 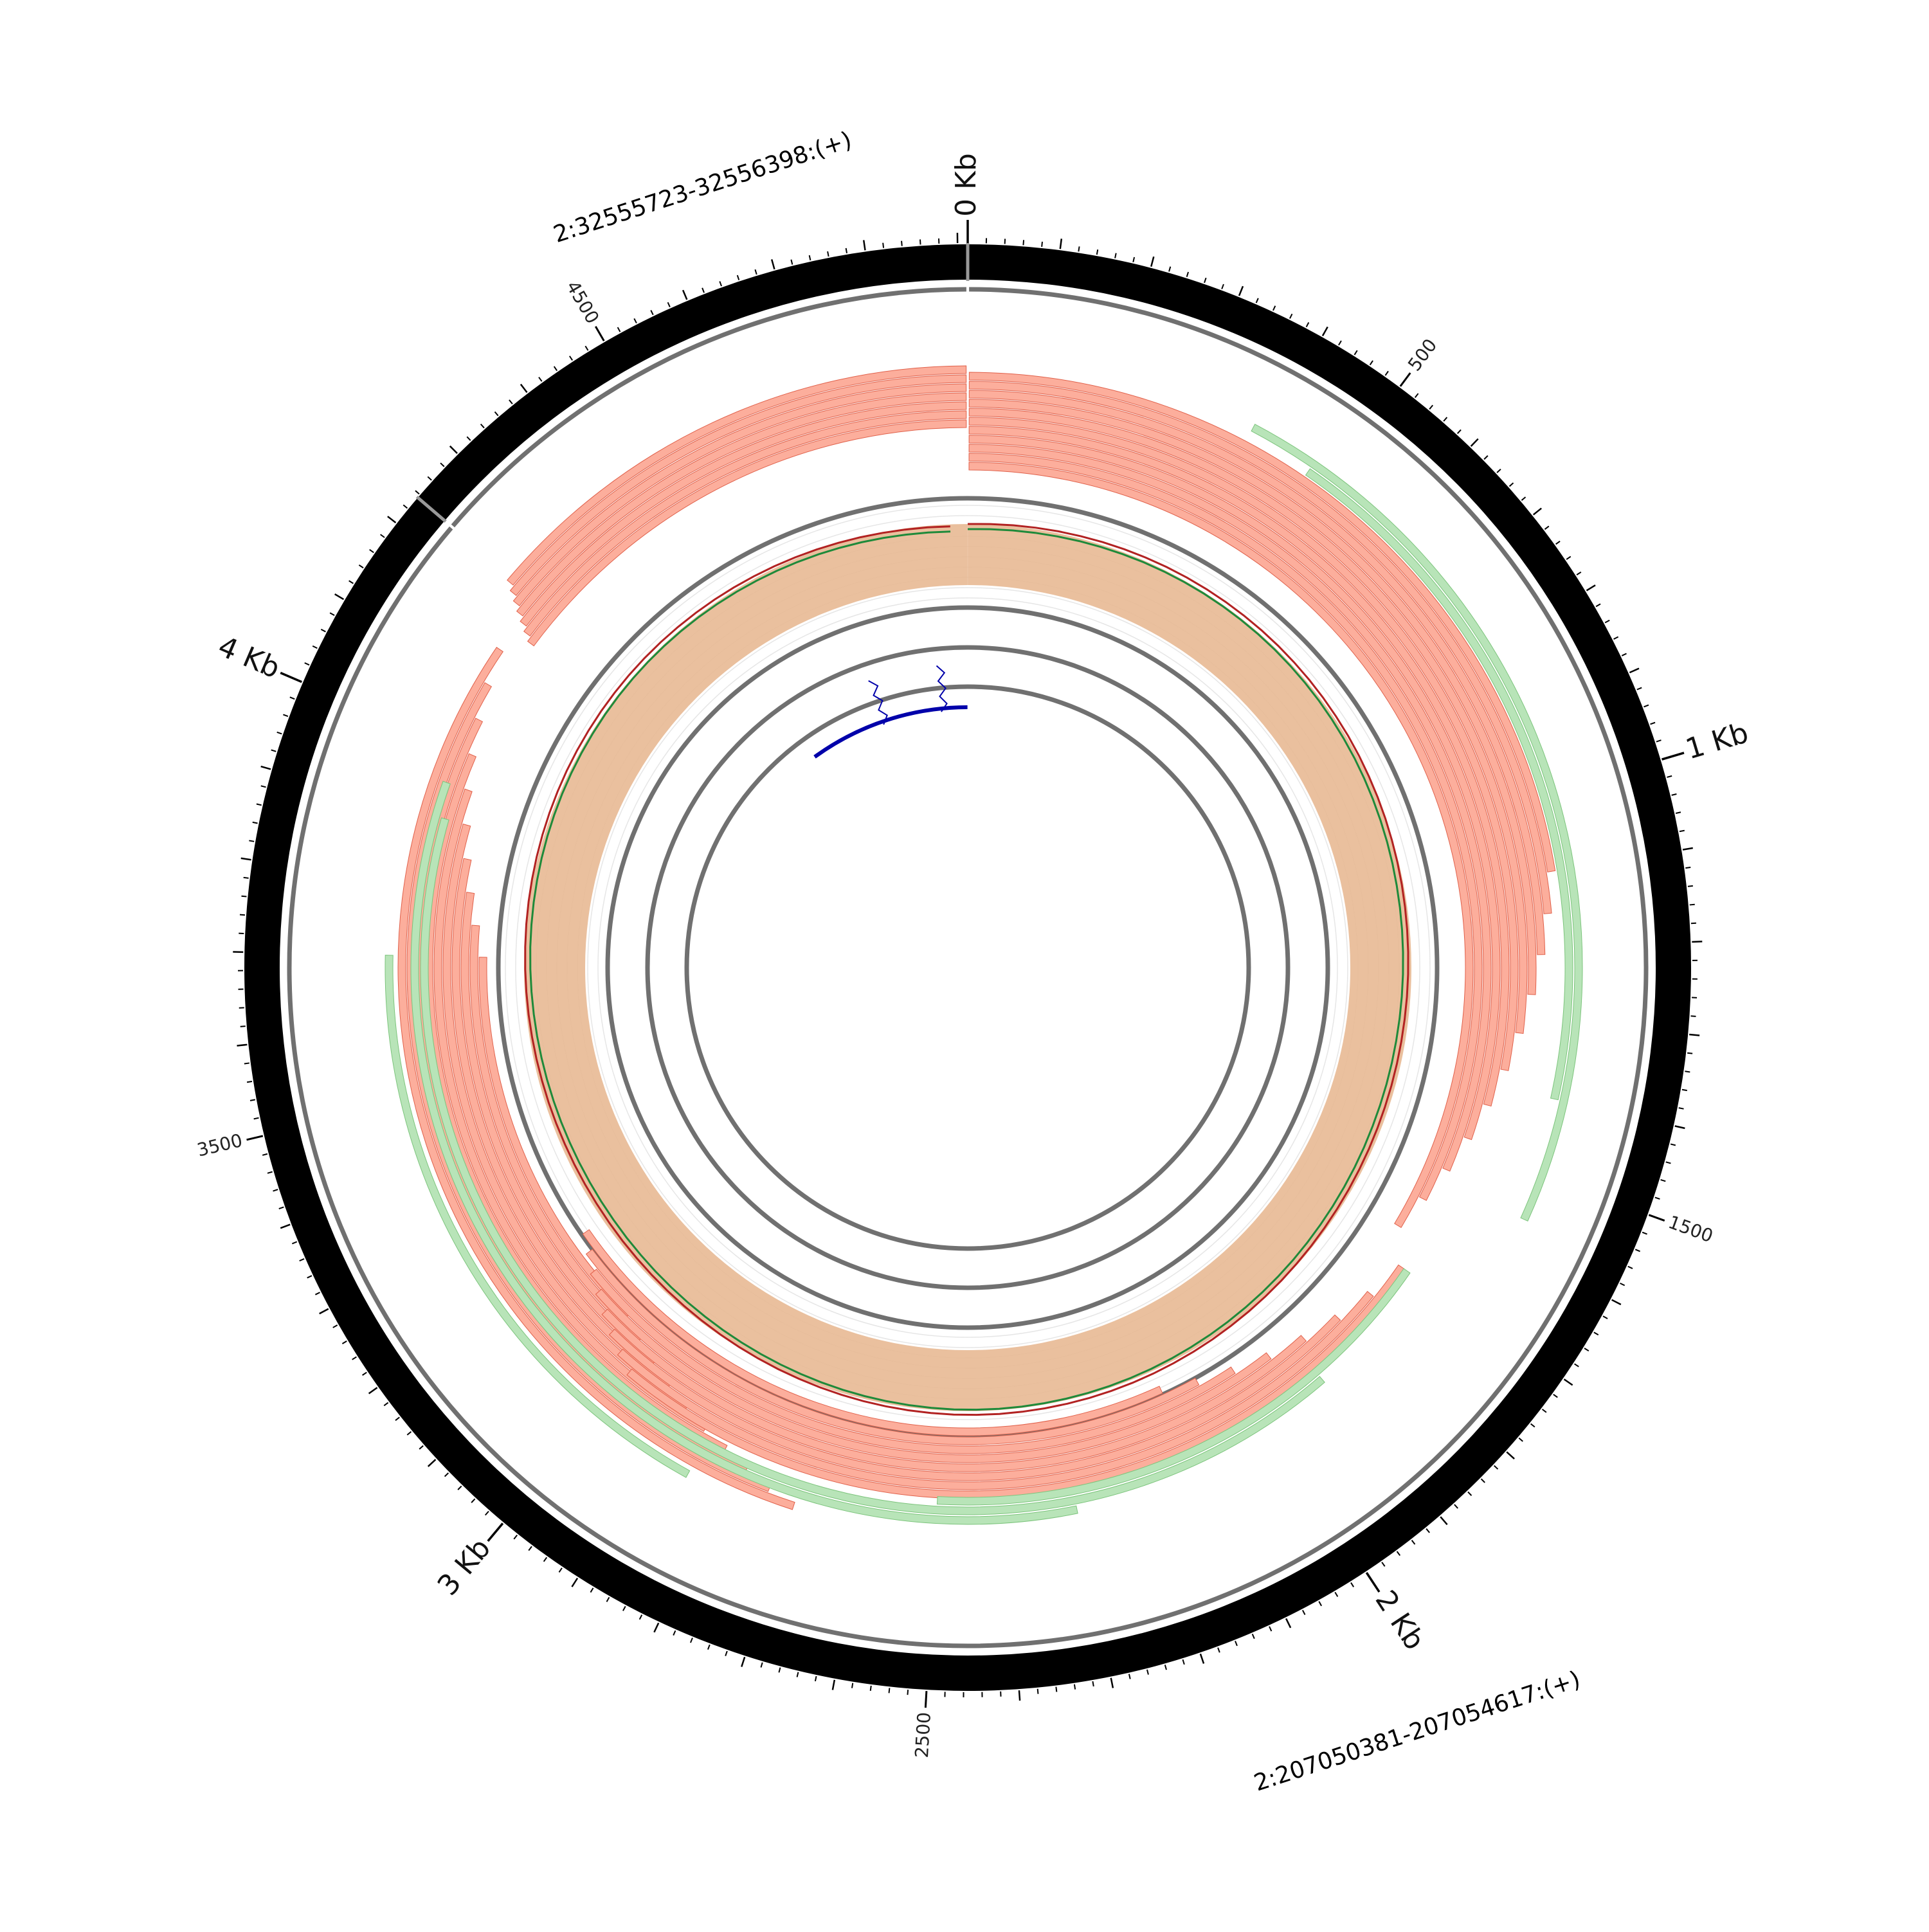 I want to click on segment-label-1: 2:207050381-207054617:(+), so click(x=1417, y=1731).